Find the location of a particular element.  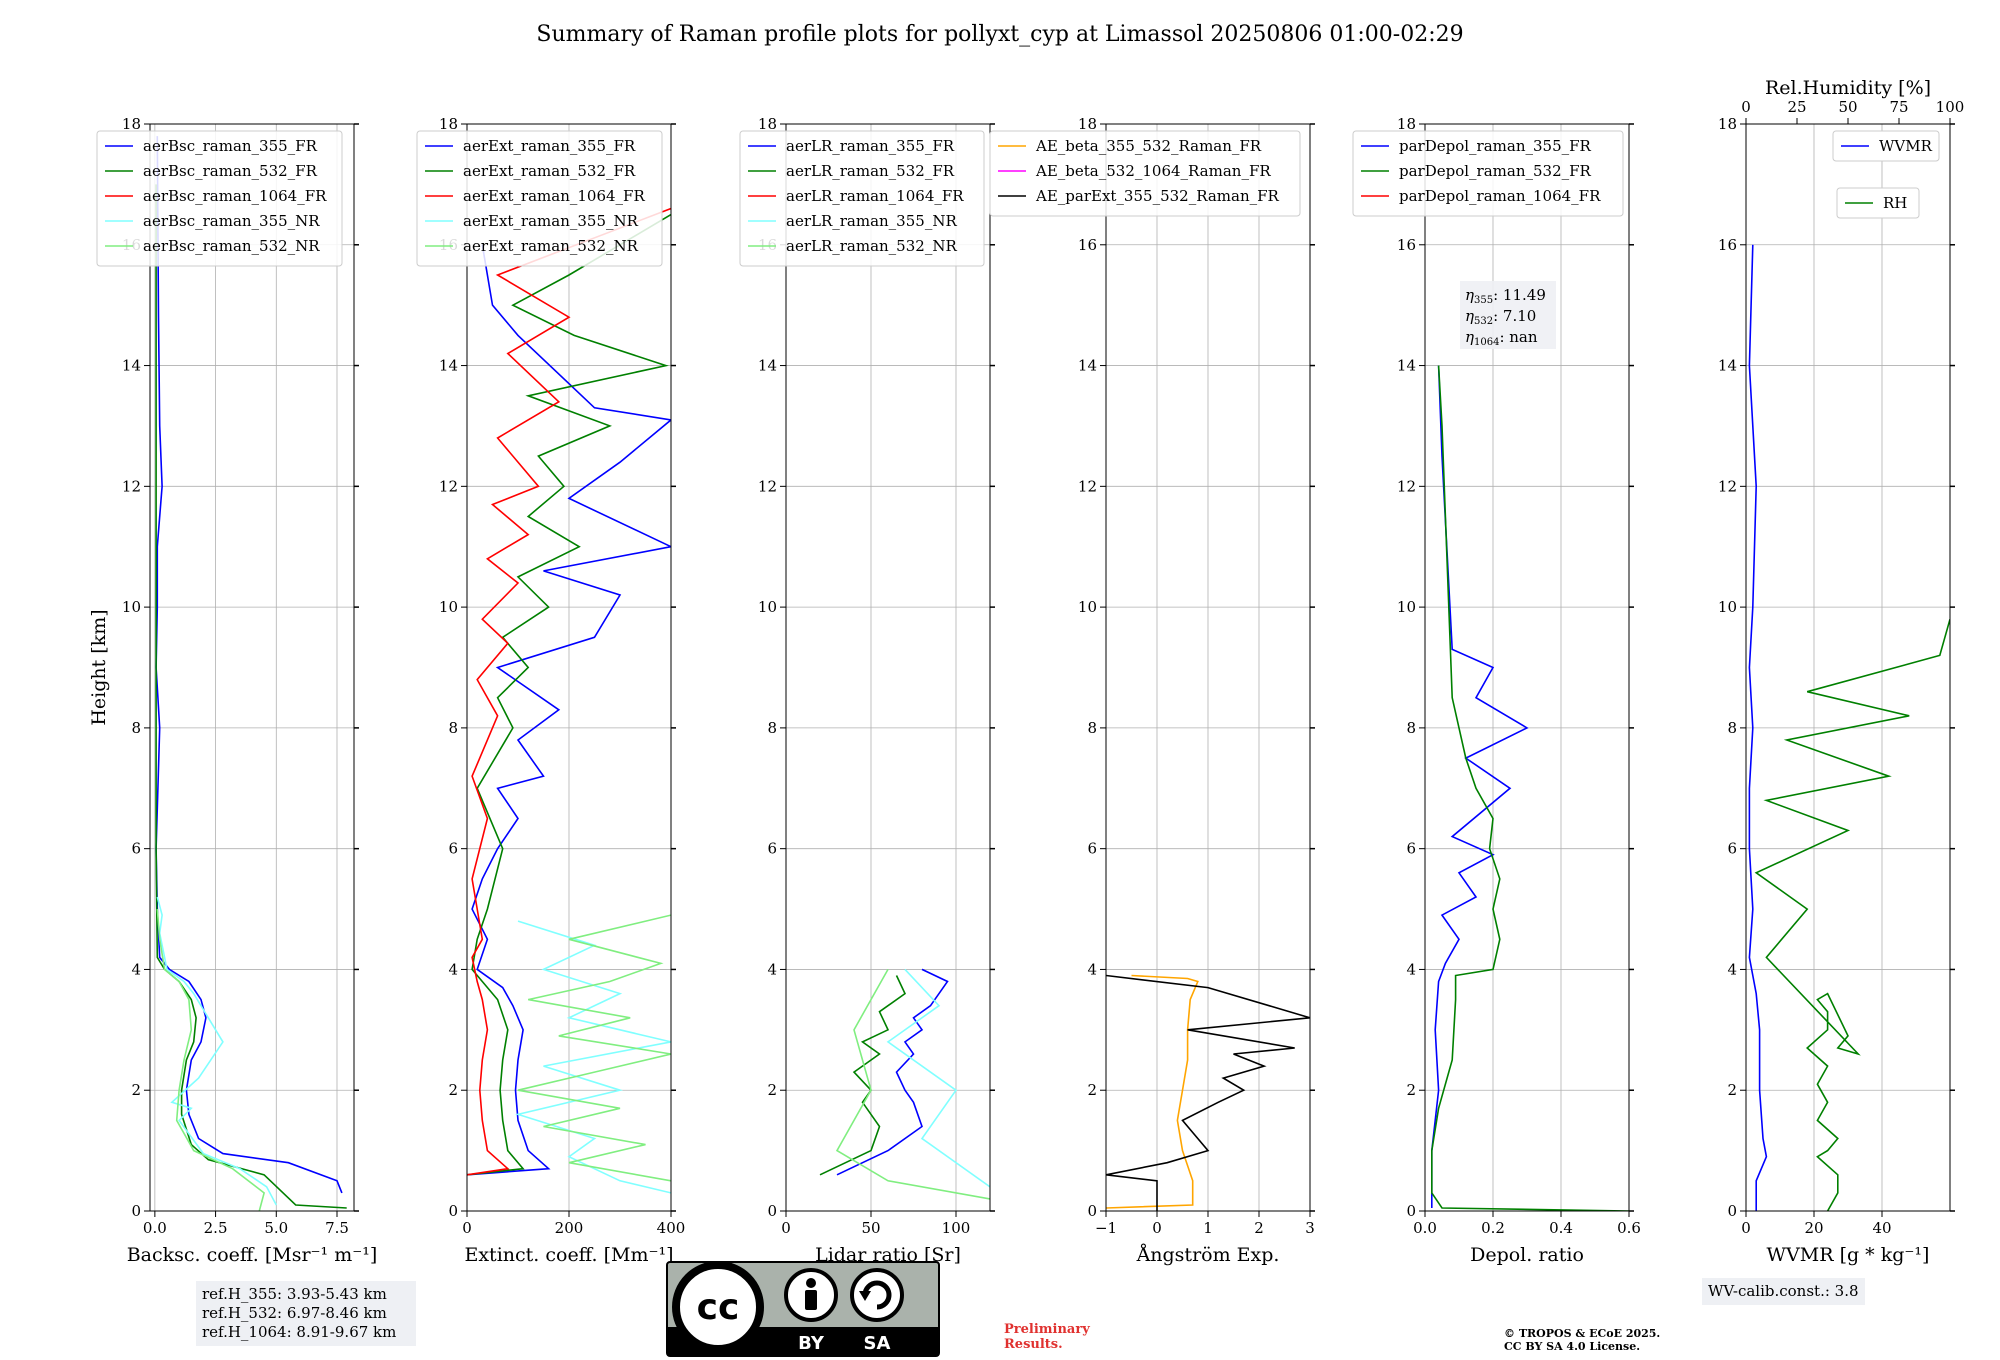

legend-label: aerExt_raman_532_FR is located at coordinates (549, 171).